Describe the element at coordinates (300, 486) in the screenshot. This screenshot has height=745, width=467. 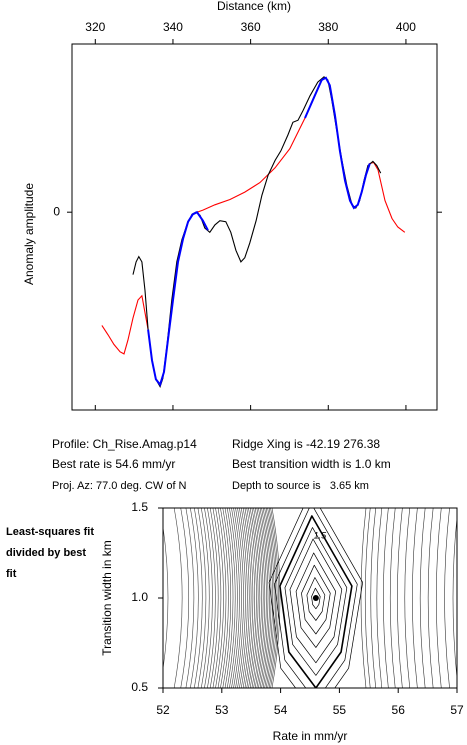
I see `info: Depth to source is 3.65 km` at that location.